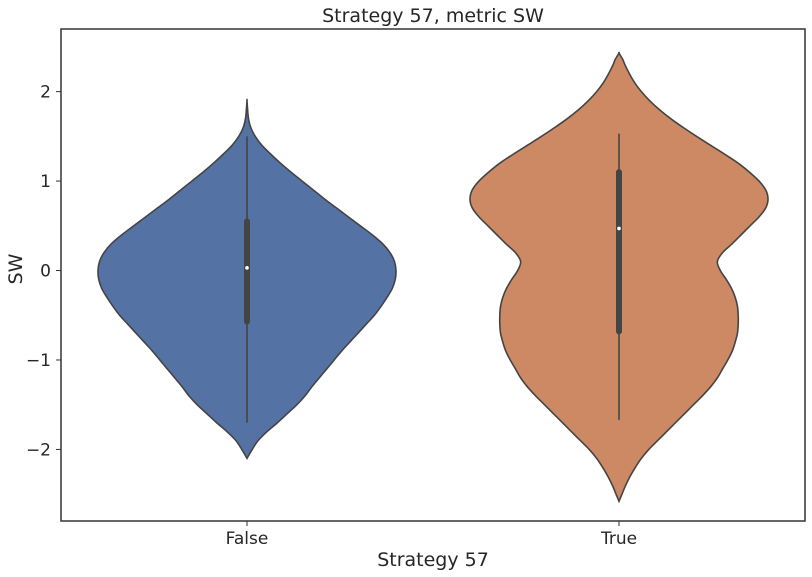 The height and width of the screenshot is (577, 812). I want to click on y-tick-label: 2, so click(45, 93).